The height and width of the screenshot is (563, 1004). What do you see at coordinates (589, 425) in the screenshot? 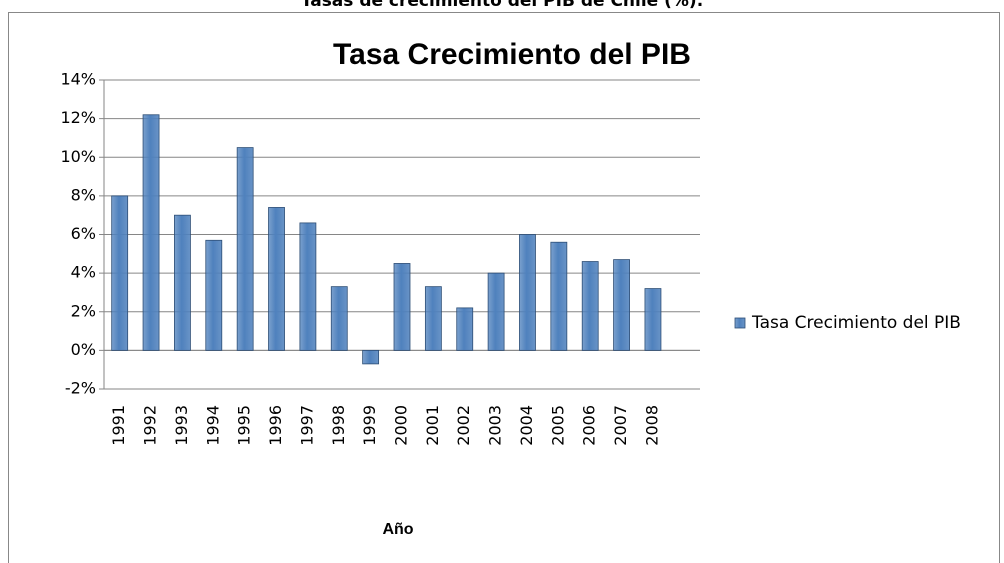
I see `x-tick-label: 2006` at bounding box center [589, 425].